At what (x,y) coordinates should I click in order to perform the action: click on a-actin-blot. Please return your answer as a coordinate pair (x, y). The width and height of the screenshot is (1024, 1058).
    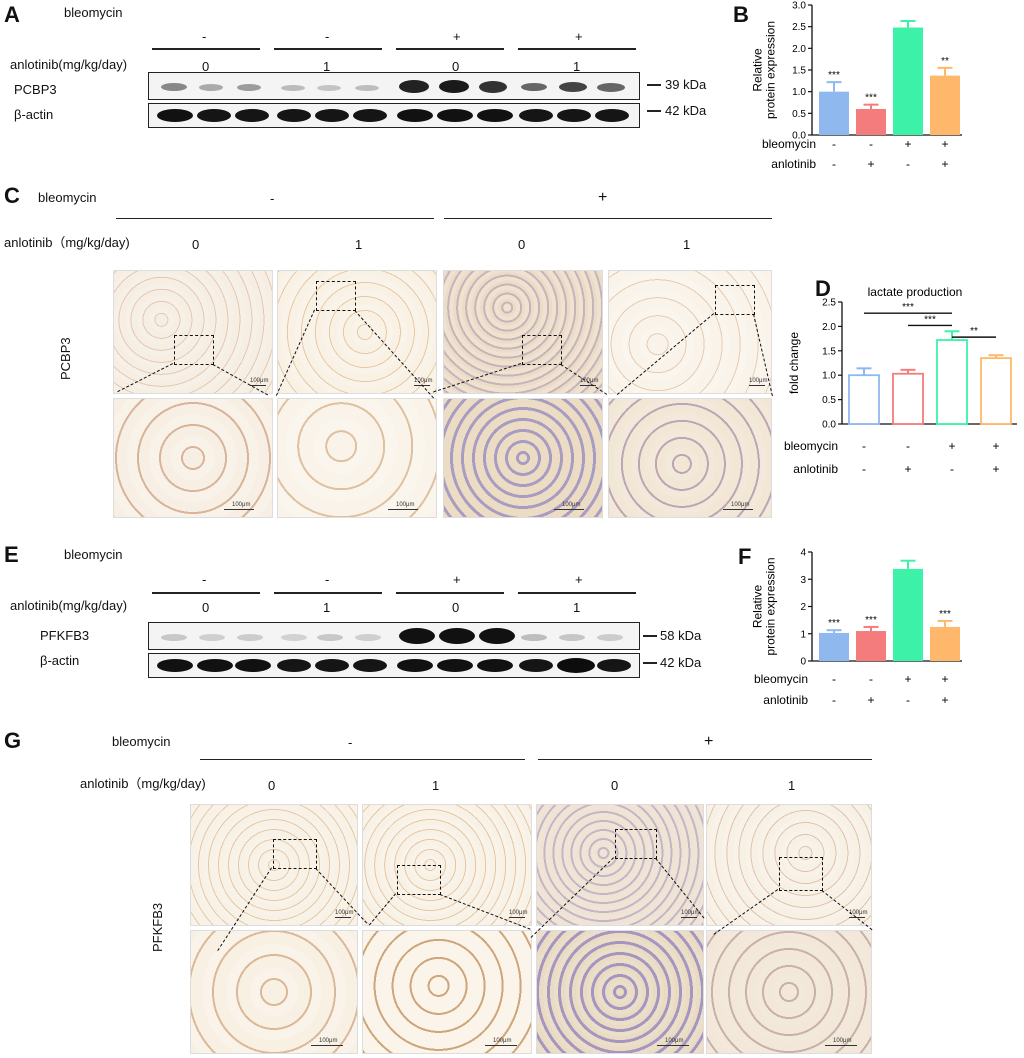
    Looking at the image, I should click on (394, 115).